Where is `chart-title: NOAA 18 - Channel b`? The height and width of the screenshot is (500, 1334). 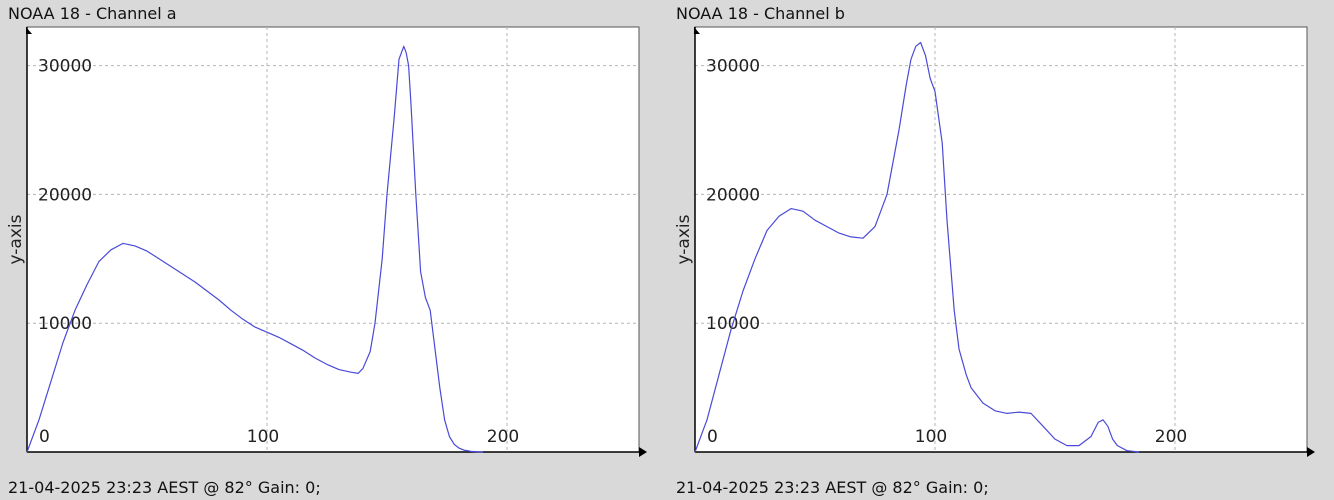 chart-title: NOAA 18 - Channel b is located at coordinates (760, 13).